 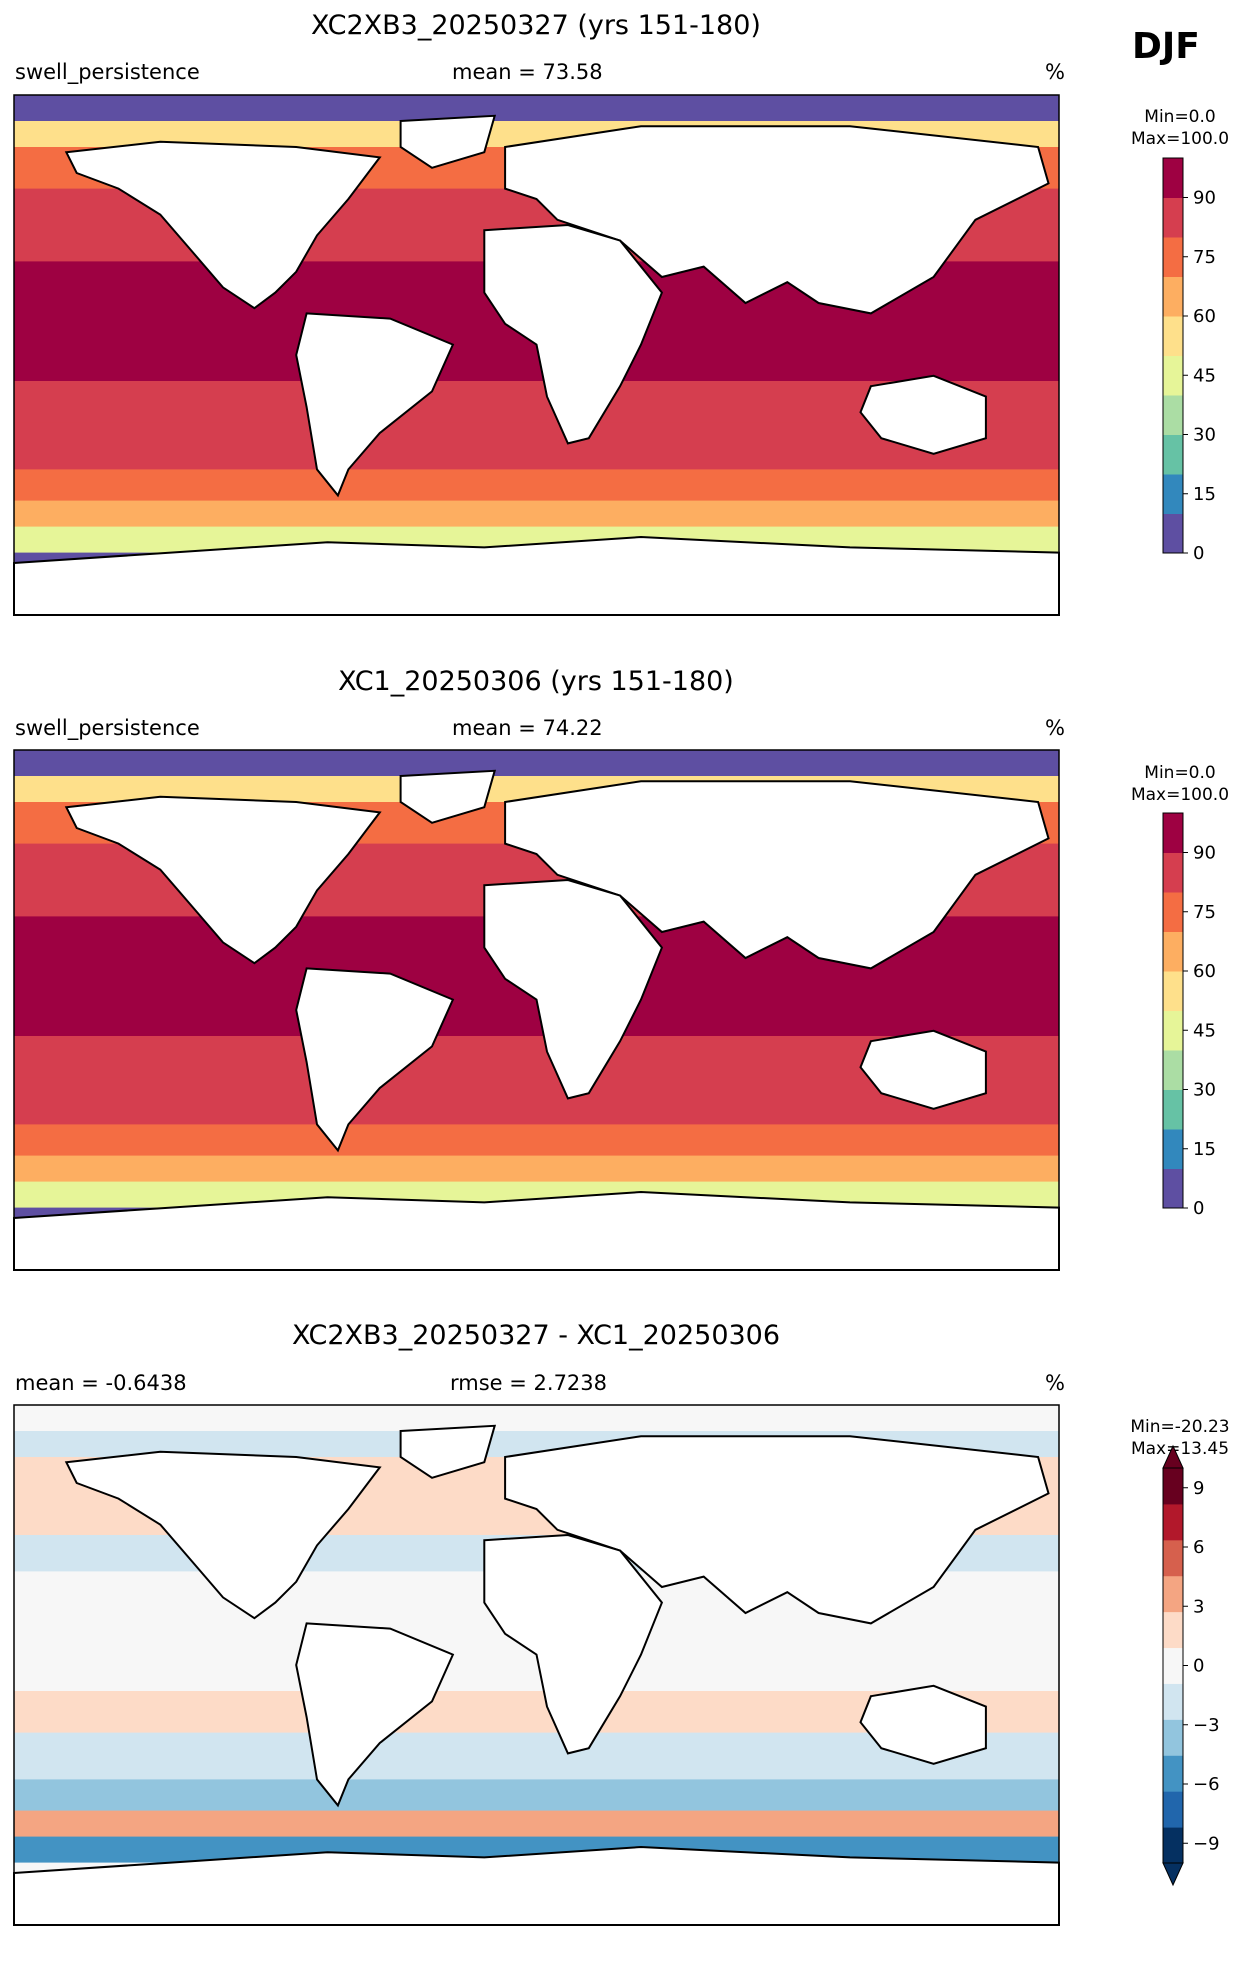 What do you see at coordinates (1180, 139) in the screenshot?
I see `cbar-1-max-label: Max=100.0` at bounding box center [1180, 139].